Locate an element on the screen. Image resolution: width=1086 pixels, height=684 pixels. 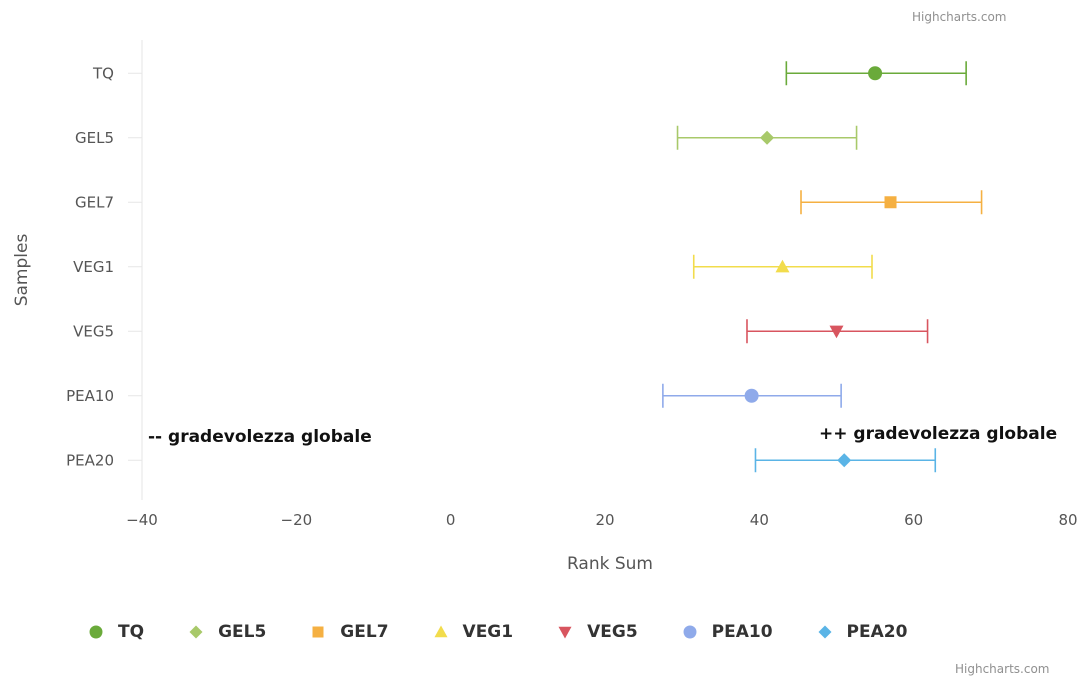
legend-item-tq: TQ is located at coordinates (116, 632).